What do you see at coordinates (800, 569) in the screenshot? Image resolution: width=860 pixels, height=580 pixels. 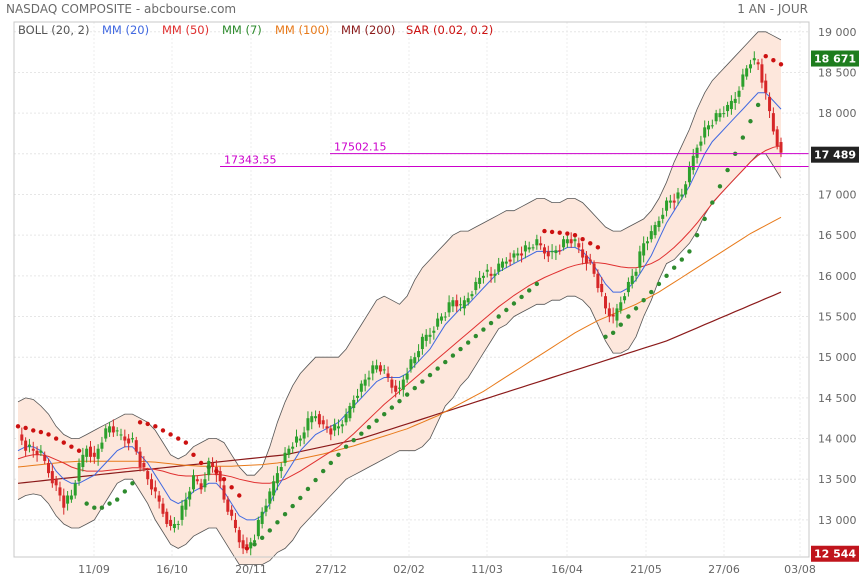 I see `x-tick-label: 03/08` at bounding box center [800, 569].